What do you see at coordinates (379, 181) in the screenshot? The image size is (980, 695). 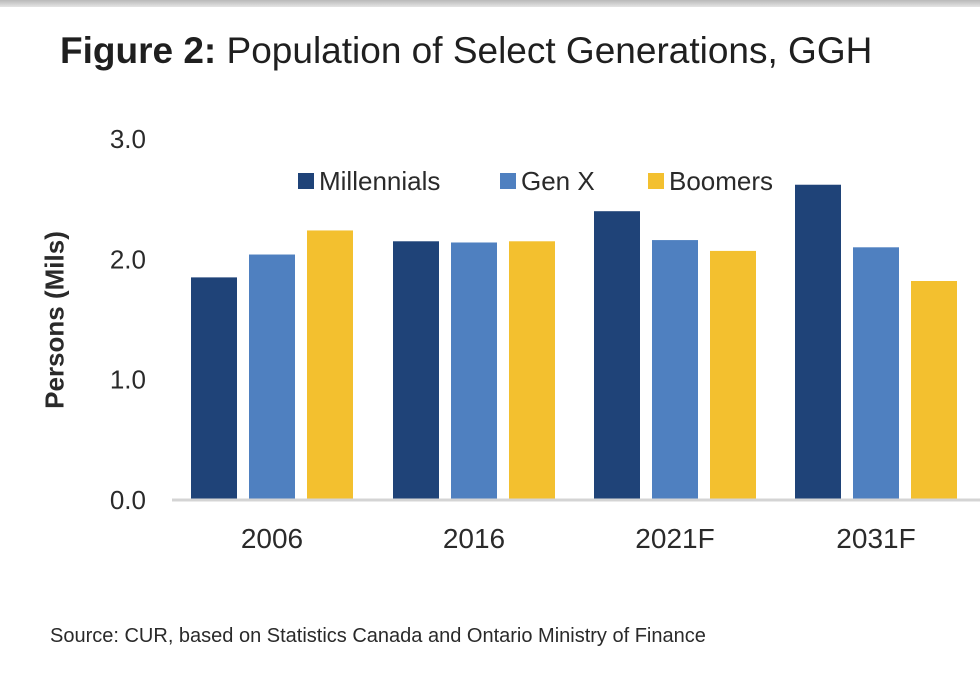 I see `legend-label: Millennials` at bounding box center [379, 181].